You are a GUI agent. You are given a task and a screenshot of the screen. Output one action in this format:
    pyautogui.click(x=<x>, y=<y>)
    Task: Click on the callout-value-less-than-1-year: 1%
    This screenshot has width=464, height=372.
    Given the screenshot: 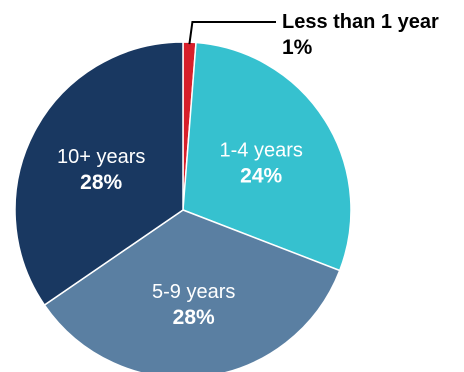 What is the action you would take?
    pyautogui.click(x=297, y=47)
    